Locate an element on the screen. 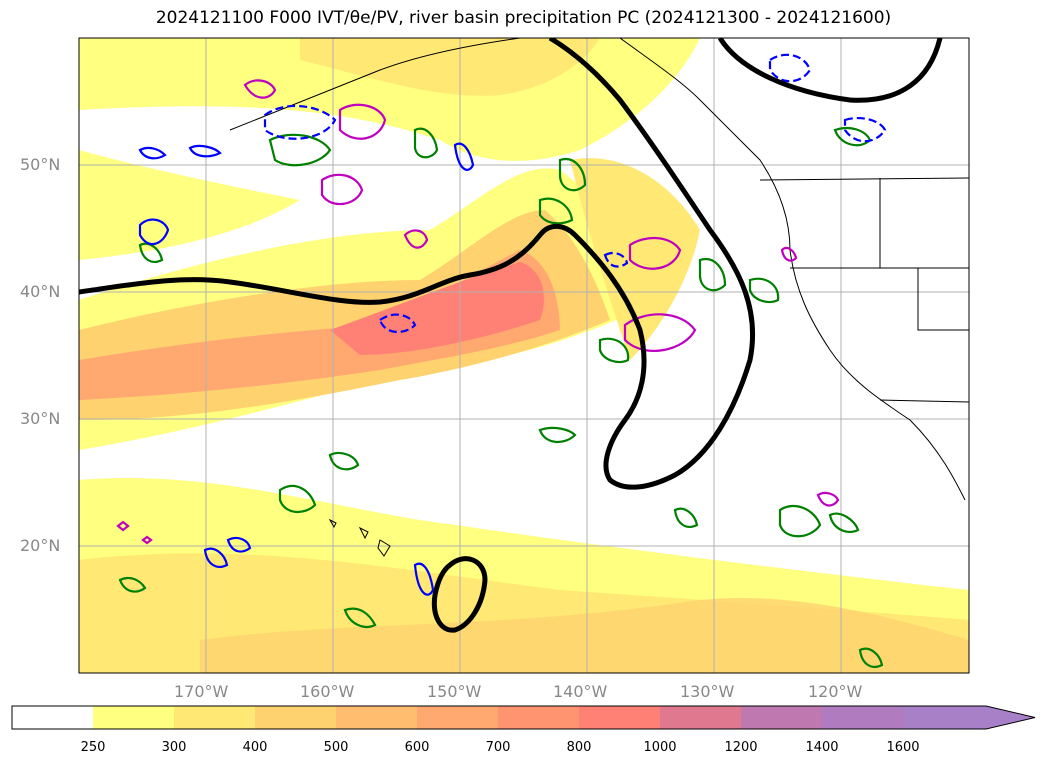 The width and height of the screenshot is (1047, 767). lon-label: 130°W is located at coordinates (707, 691).